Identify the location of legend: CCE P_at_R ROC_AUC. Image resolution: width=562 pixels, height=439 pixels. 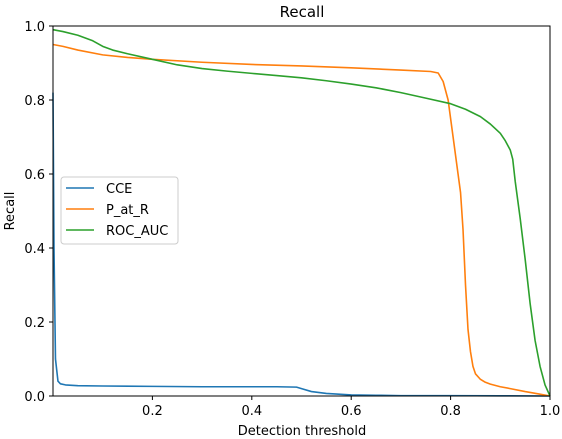
(119, 210).